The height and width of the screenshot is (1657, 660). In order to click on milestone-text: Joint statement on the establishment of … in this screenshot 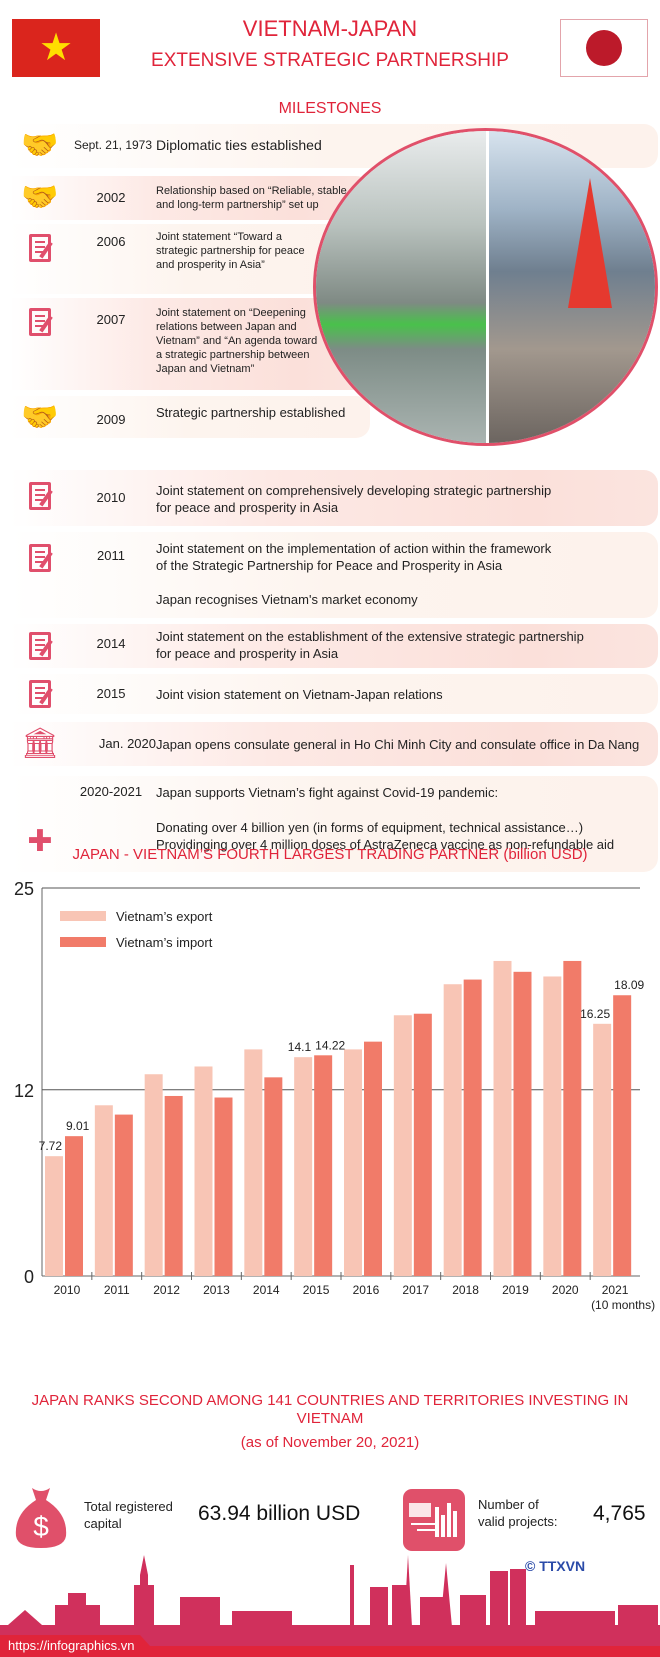, I will do `click(370, 636)`.